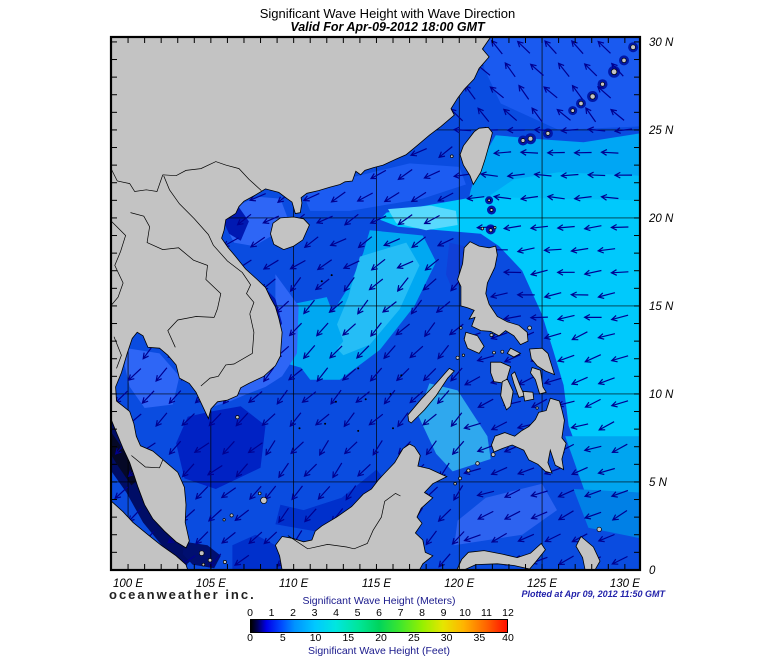 The width and height of the screenshot is (775, 665). What do you see at coordinates (294, 584) in the screenshot?
I see `lon-axis-label: 110 E` at bounding box center [294, 584].